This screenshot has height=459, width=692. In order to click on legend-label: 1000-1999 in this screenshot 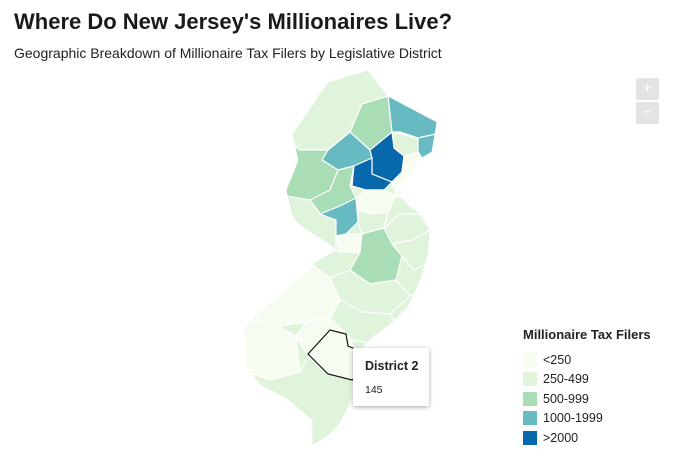, I will do `click(573, 418)`.